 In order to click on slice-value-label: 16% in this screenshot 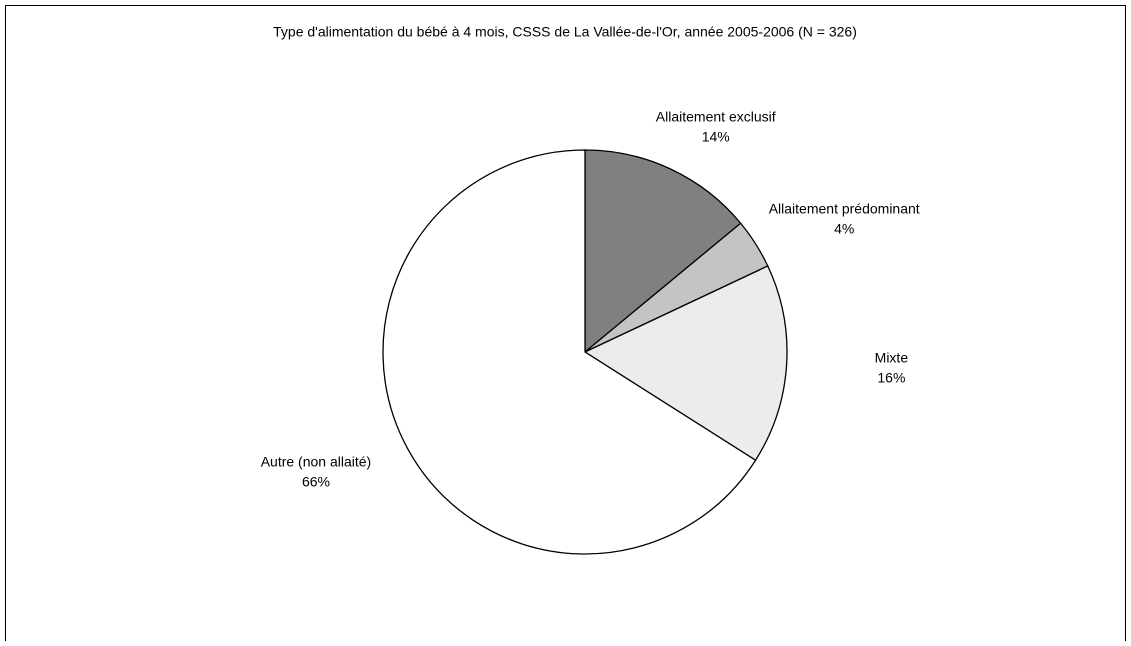, I will do `click(891, 377)`.